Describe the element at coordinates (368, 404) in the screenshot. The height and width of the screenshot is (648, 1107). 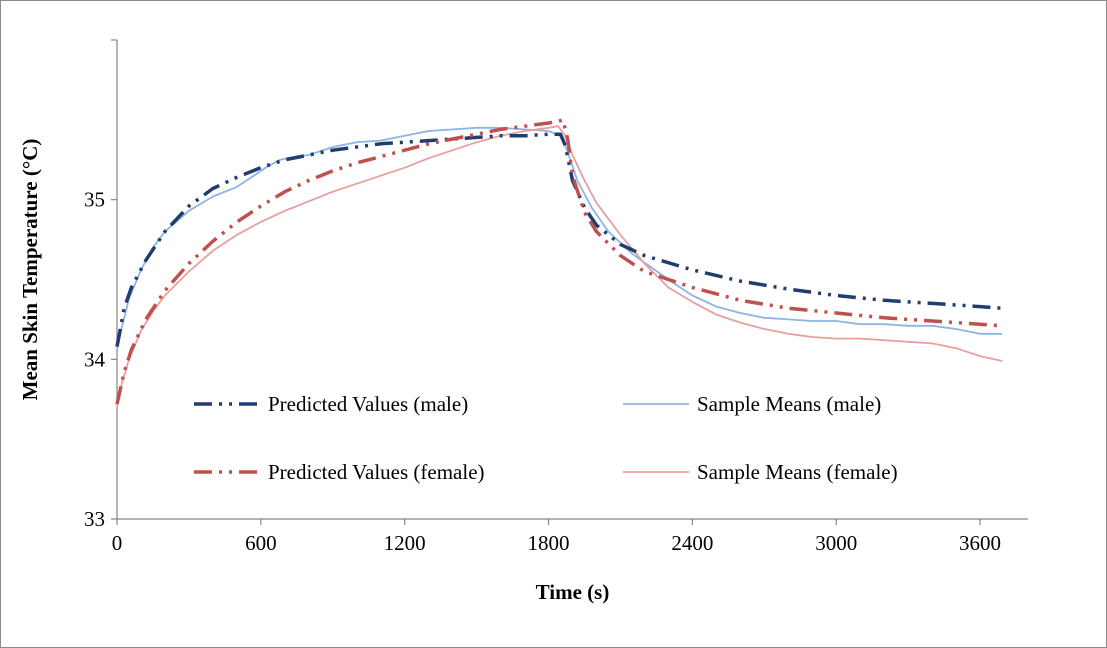
I see `legend-label: Predicted Values (male)` at that location.